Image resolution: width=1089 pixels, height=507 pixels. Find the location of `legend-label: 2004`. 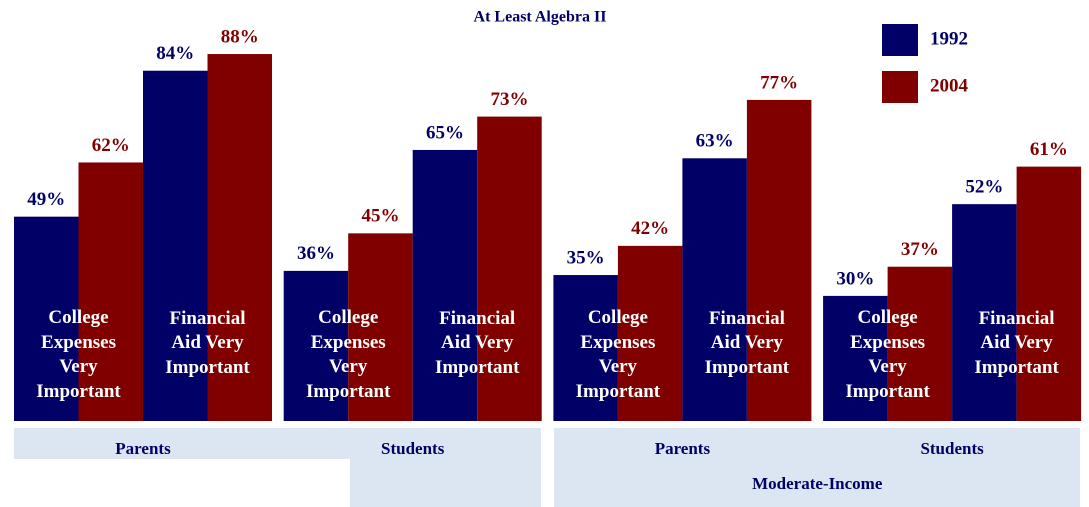

legend-label: 2004 is located at coordinates (949, 85).